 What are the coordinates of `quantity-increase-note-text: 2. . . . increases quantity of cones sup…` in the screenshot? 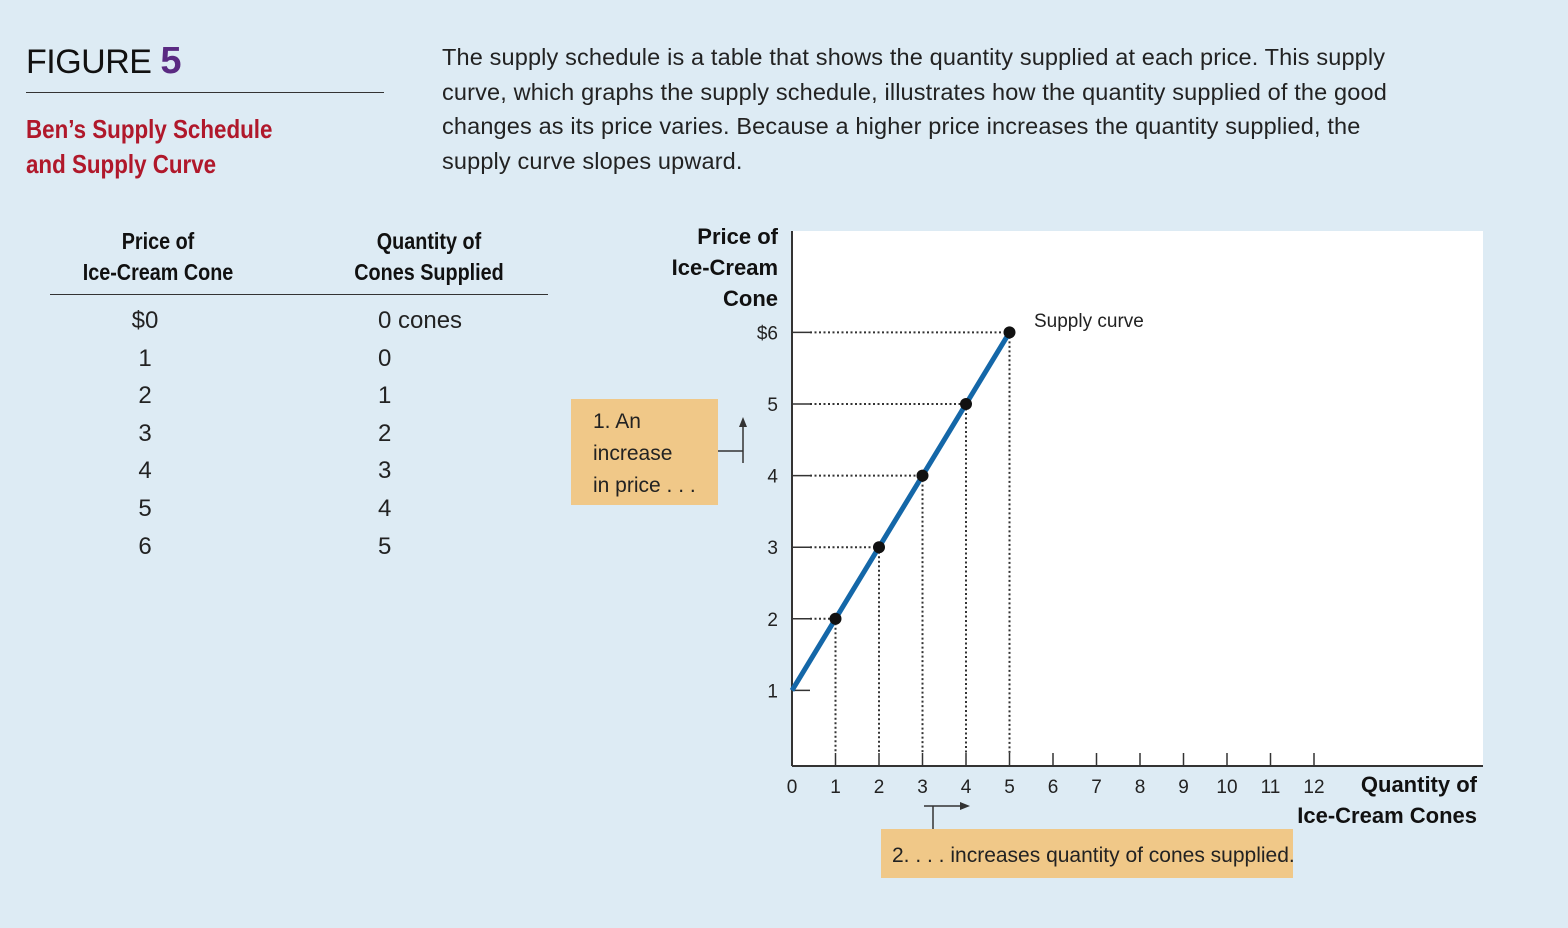 It's located at (1093, 855).